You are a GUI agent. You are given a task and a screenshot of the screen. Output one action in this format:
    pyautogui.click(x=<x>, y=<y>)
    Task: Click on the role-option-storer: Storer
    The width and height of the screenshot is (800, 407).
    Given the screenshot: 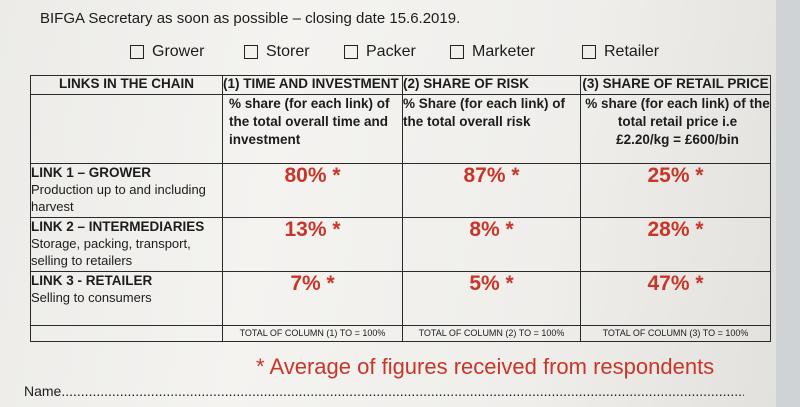 What is the action you would take?
    pyautogui.click(x=277, y=52)
    